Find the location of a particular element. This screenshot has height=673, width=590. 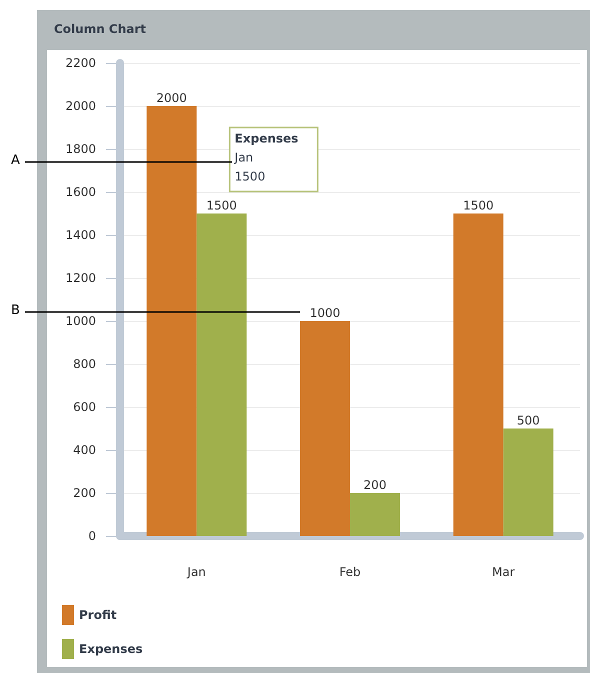

y-tick-label: 600 is located at coordinates (84, 407).